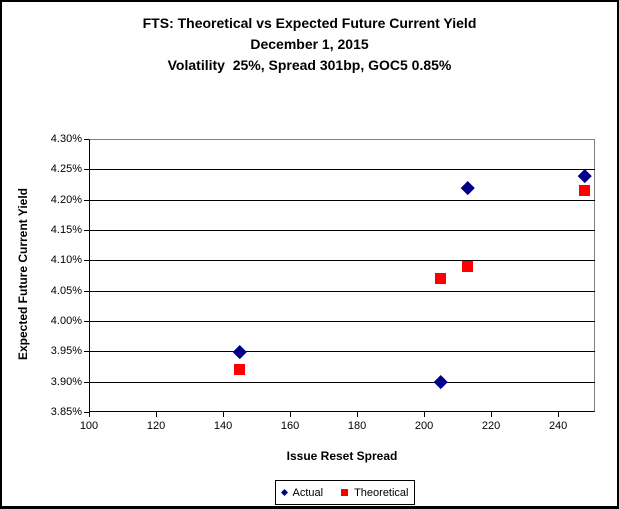 The image size is (619, 509). Describe the element at coordinates (290, 426) in the screenshot. I see `x-tick-label: 160` at that location.